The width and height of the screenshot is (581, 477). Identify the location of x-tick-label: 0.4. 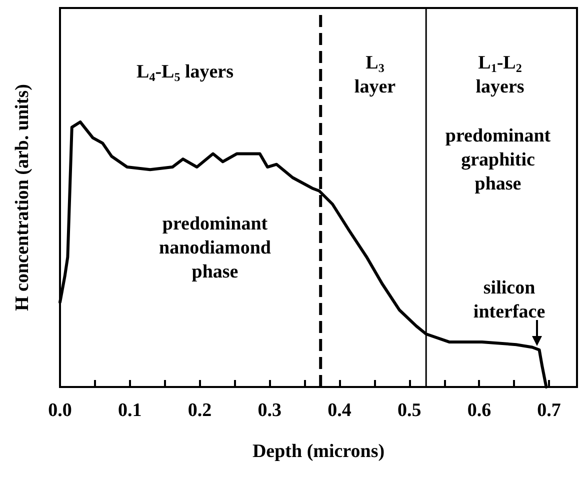
(340, 410).